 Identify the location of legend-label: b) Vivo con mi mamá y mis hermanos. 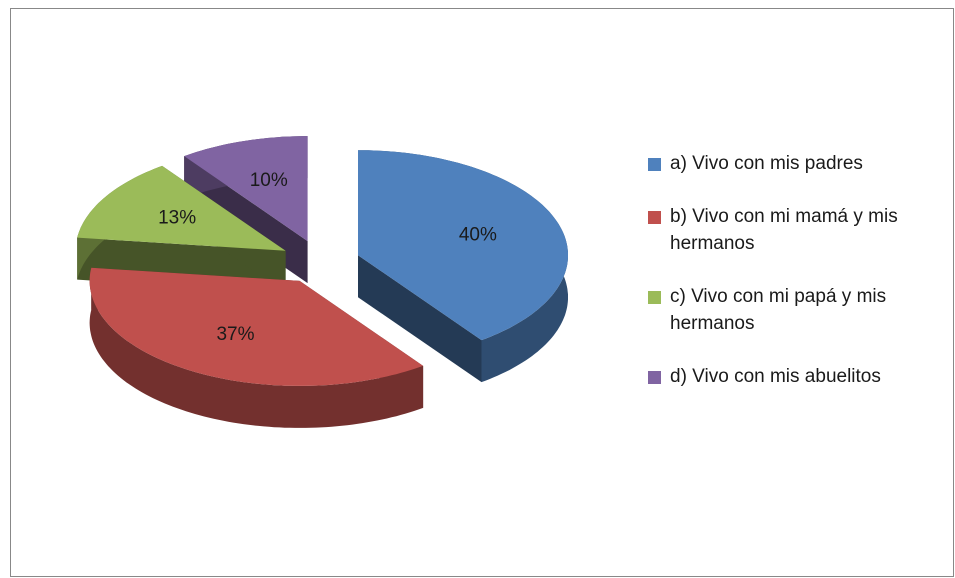
(784, 230).